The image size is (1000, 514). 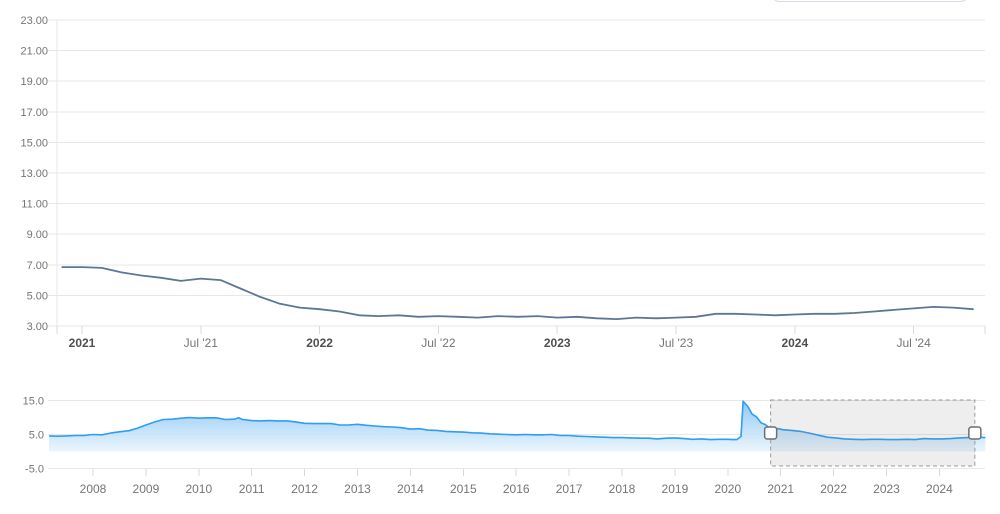 I want to click on nav-x-axis-label: 2015, so click(x=463, y=489).